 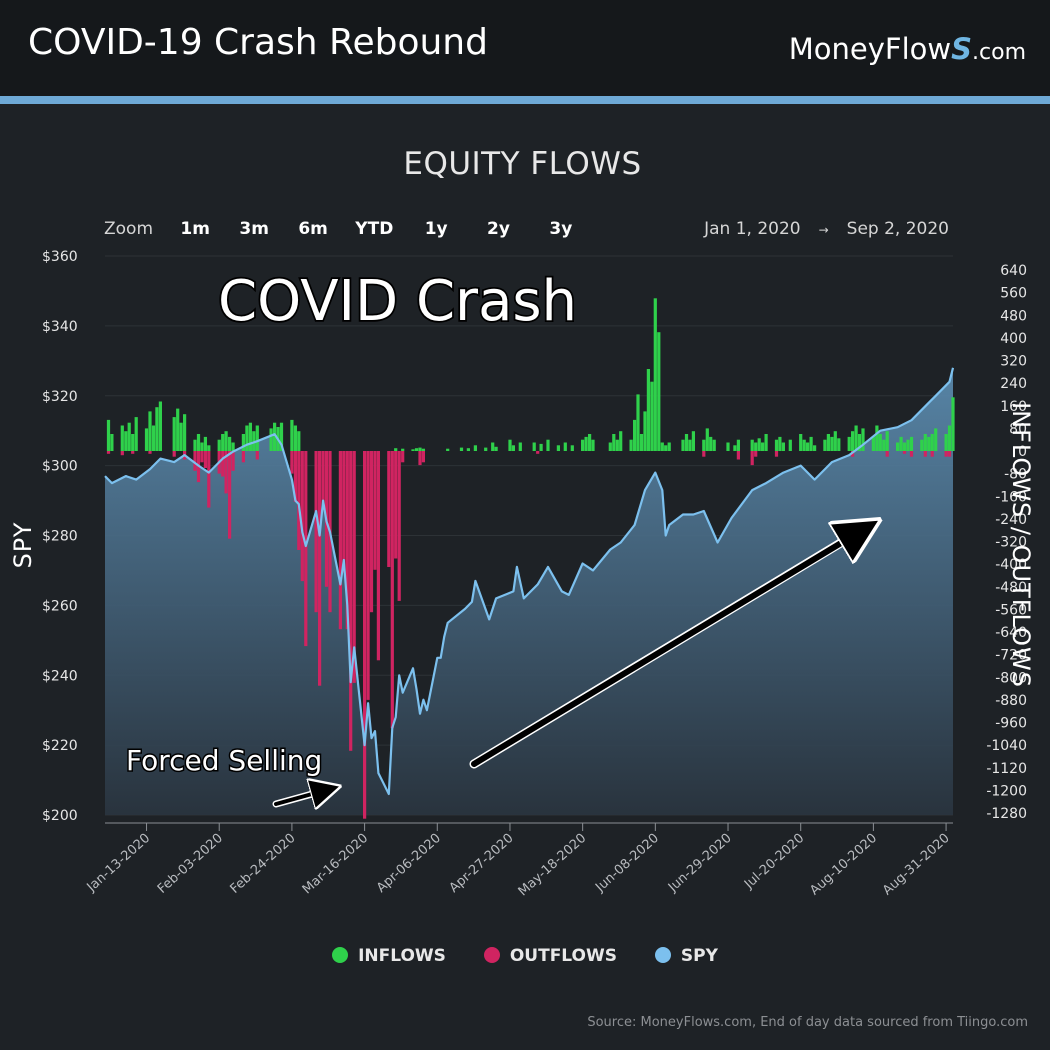 What do you see at coordinates (662, 955) in the screenshot?
I see `spy-dot-icon` at bounding box center [662, 955].